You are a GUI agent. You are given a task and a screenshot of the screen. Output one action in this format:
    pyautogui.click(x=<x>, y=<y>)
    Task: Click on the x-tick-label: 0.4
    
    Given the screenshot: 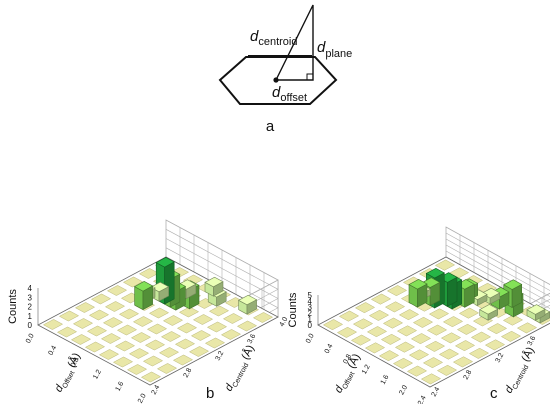 What is the action you would take?
    pyautogui.click(x=329, y=349)
    